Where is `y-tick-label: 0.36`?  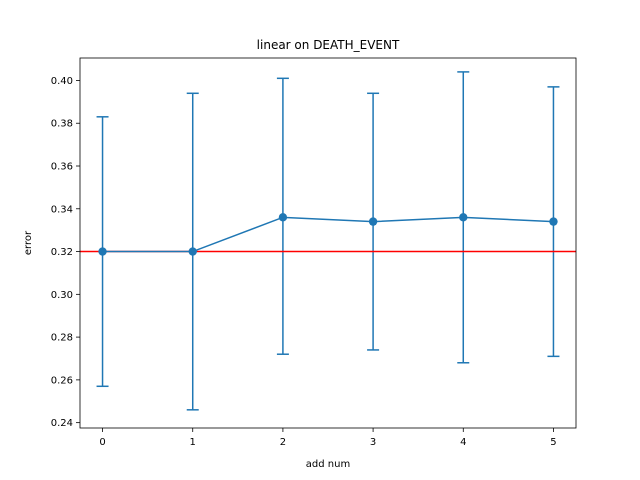
y-tick-label: 0.36 is located at coordinates (62, 167).